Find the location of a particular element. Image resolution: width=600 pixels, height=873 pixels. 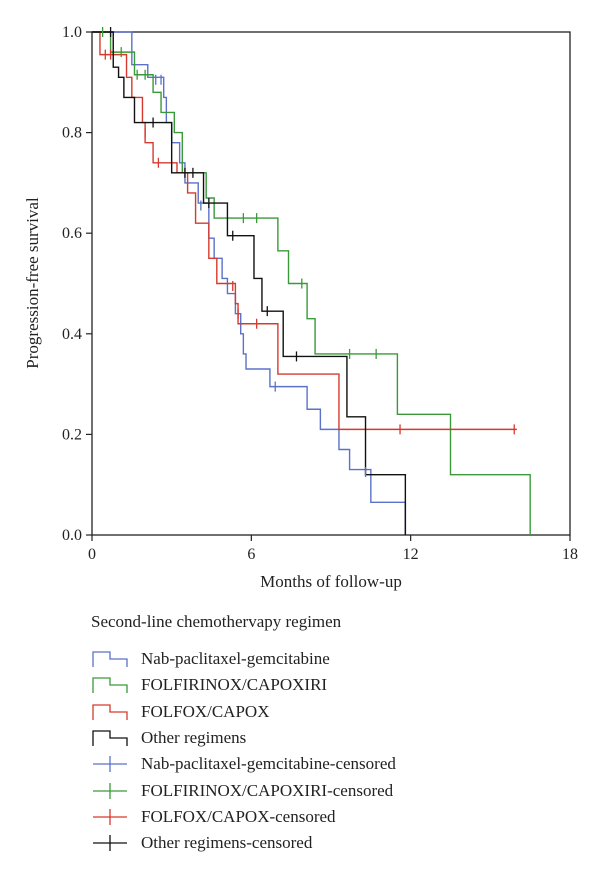

y-tick-label: 0.6 is located at coordinates (72, 233).